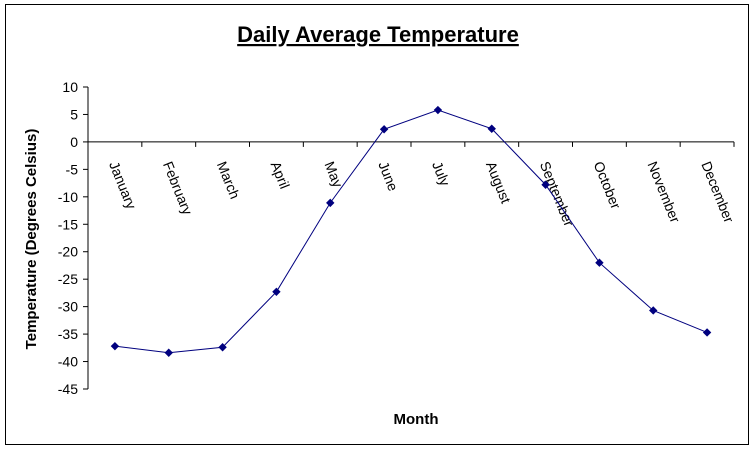  I want to click on x-tick-label: February, so click(178, 188).